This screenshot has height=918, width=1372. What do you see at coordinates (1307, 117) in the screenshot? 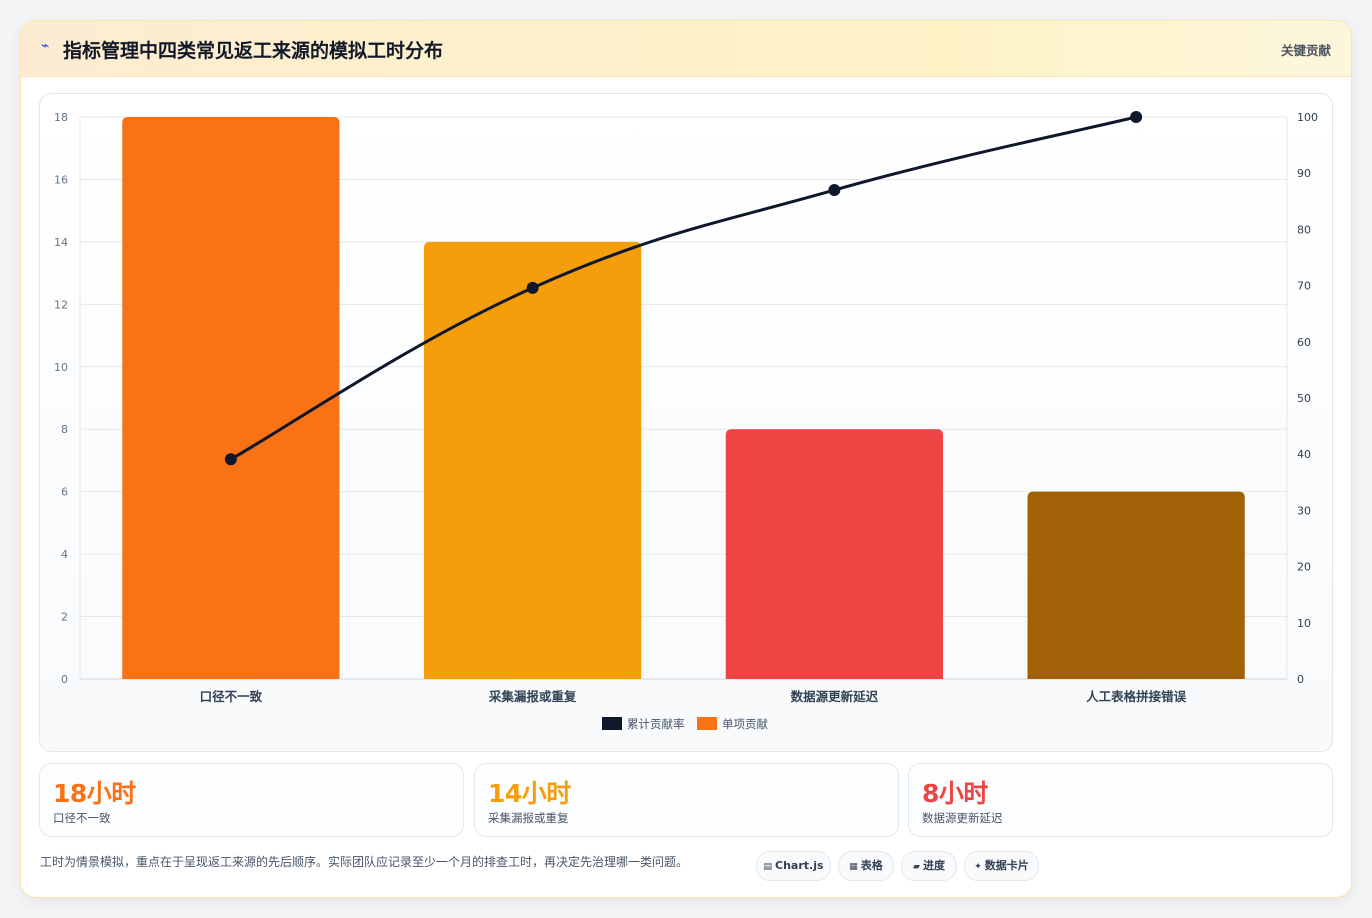
I see `y-right-tick-label: 100` at bounding box center [1307, 117].